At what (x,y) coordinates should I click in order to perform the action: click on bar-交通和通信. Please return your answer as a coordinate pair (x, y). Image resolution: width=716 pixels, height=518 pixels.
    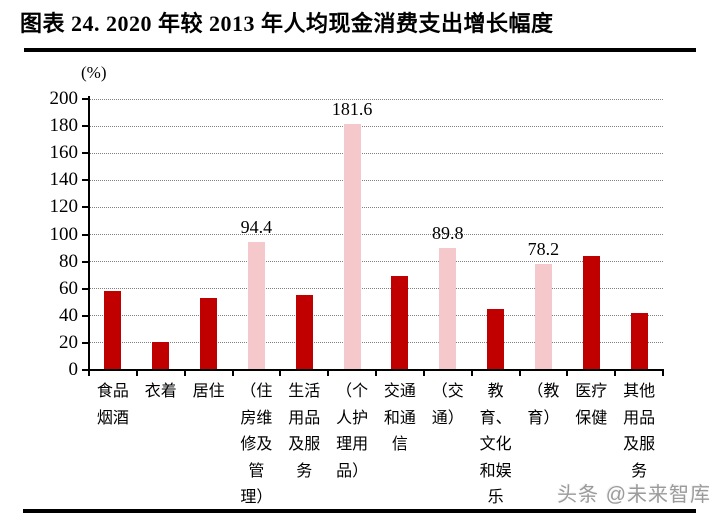
    Looking at the image, I should click on (400, 322).